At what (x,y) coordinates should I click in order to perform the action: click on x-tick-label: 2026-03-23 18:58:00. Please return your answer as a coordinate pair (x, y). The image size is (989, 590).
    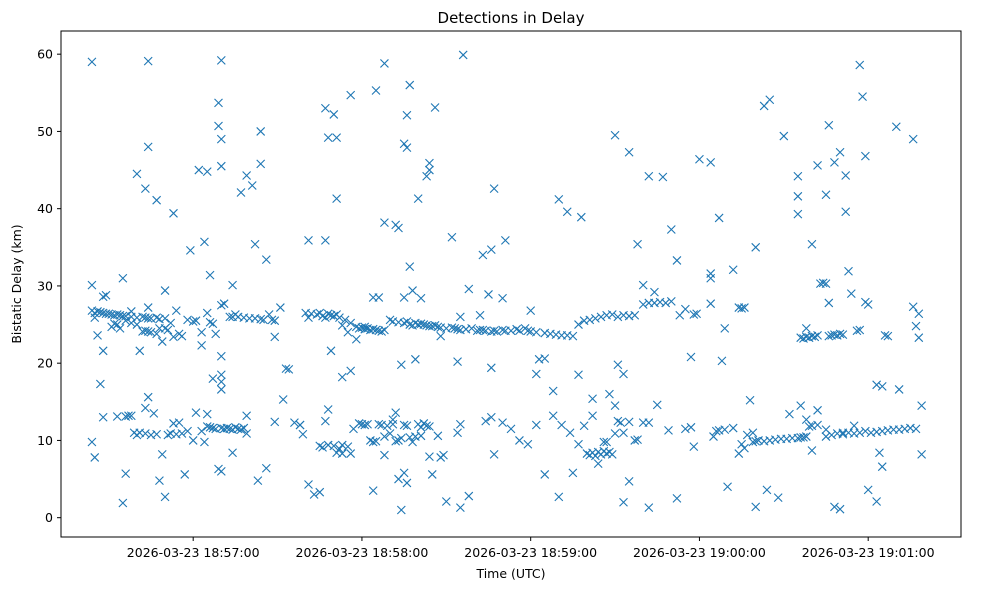
    Looking at the image, I should click on (362, 552).